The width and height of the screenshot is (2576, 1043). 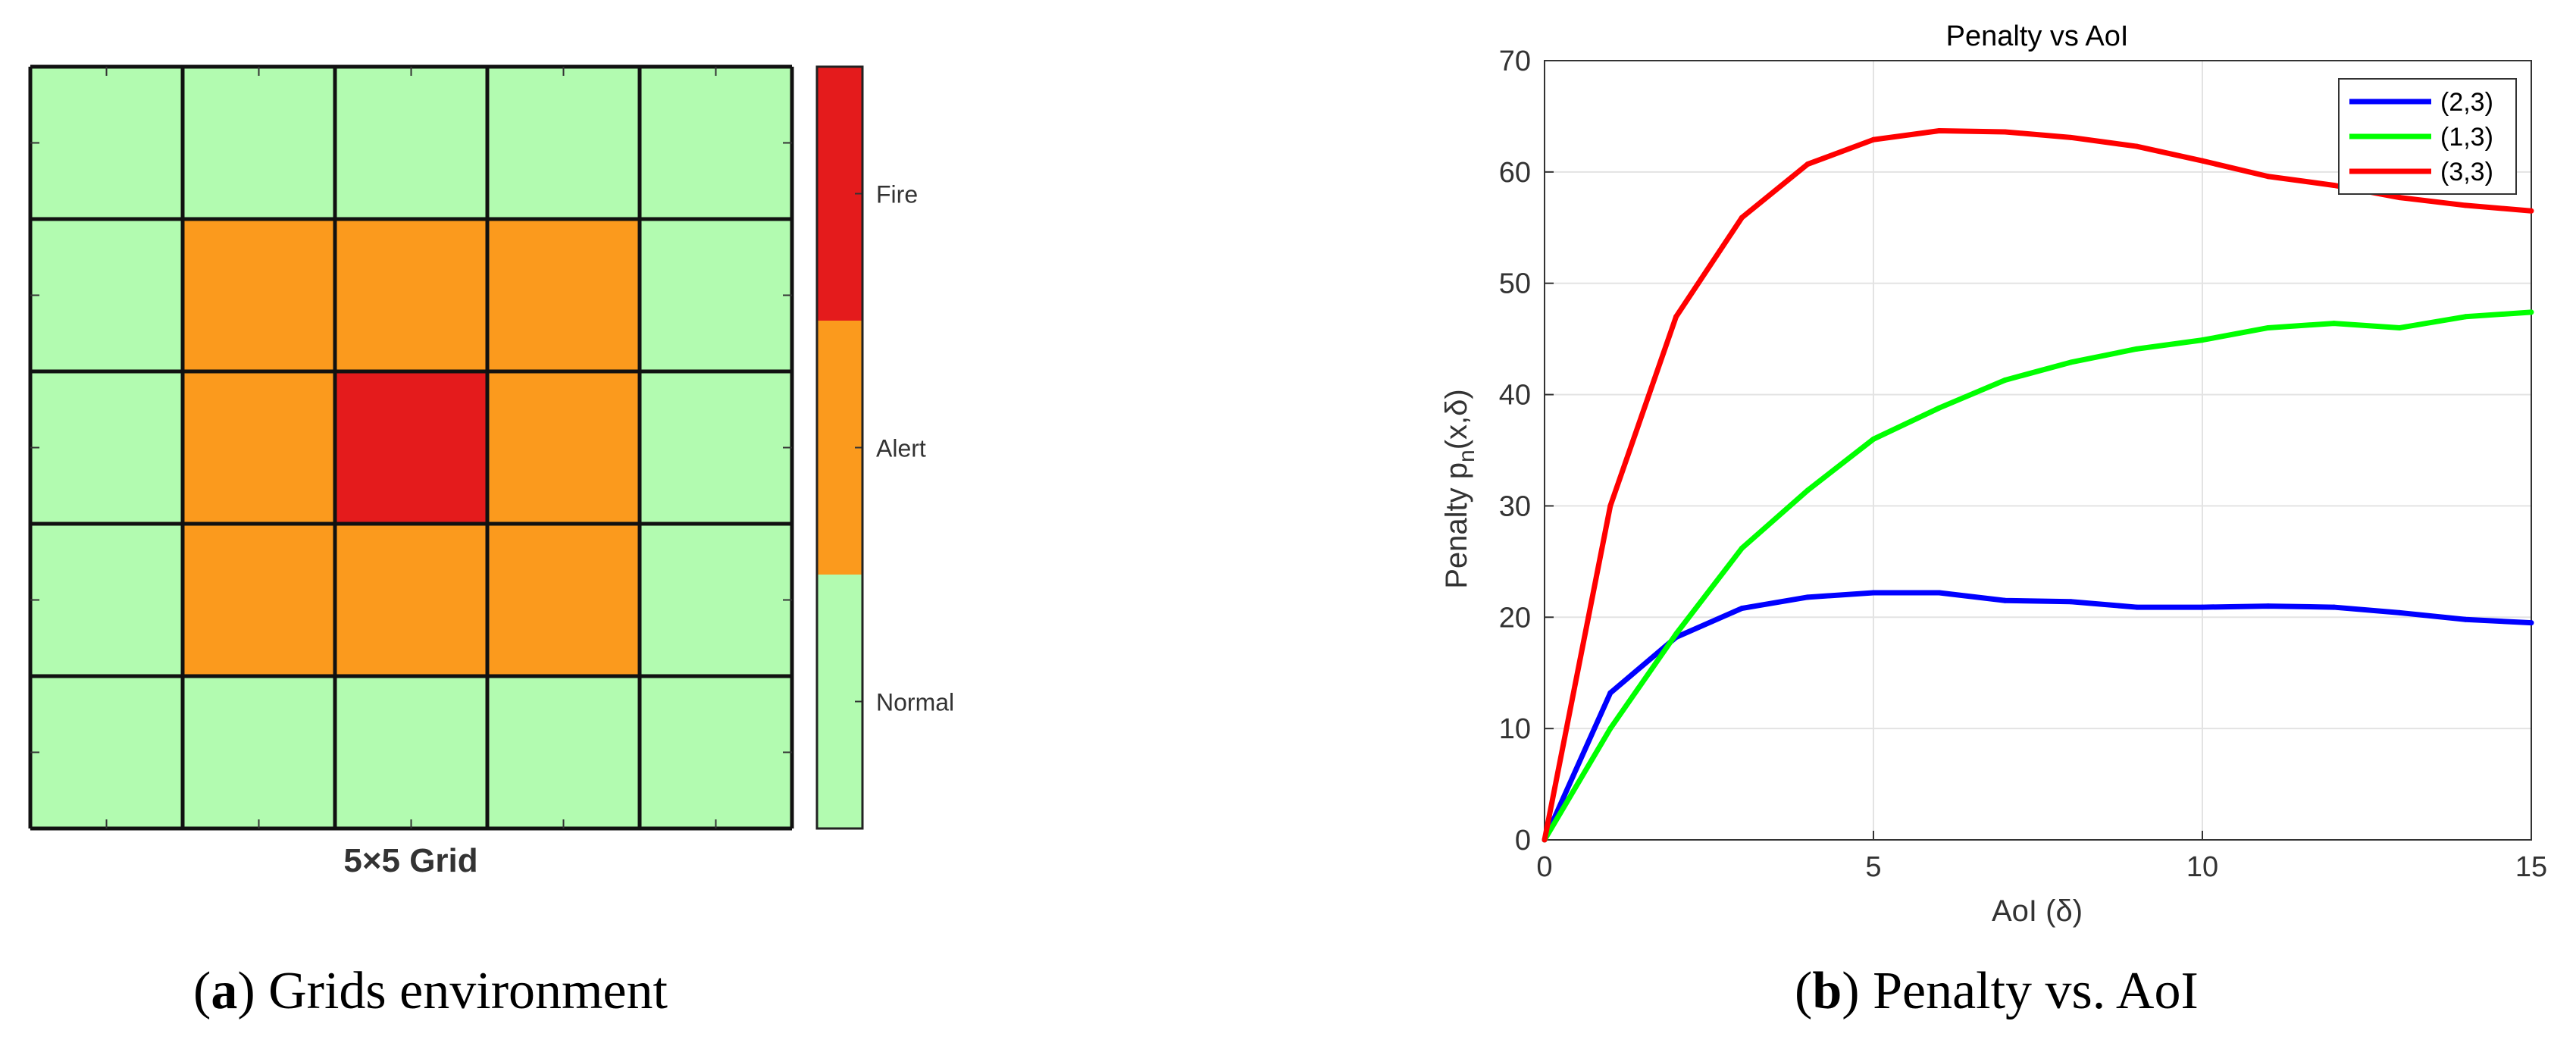 I want to click on grid-cell-r4-c3-normal, so click(x=564, y=752).